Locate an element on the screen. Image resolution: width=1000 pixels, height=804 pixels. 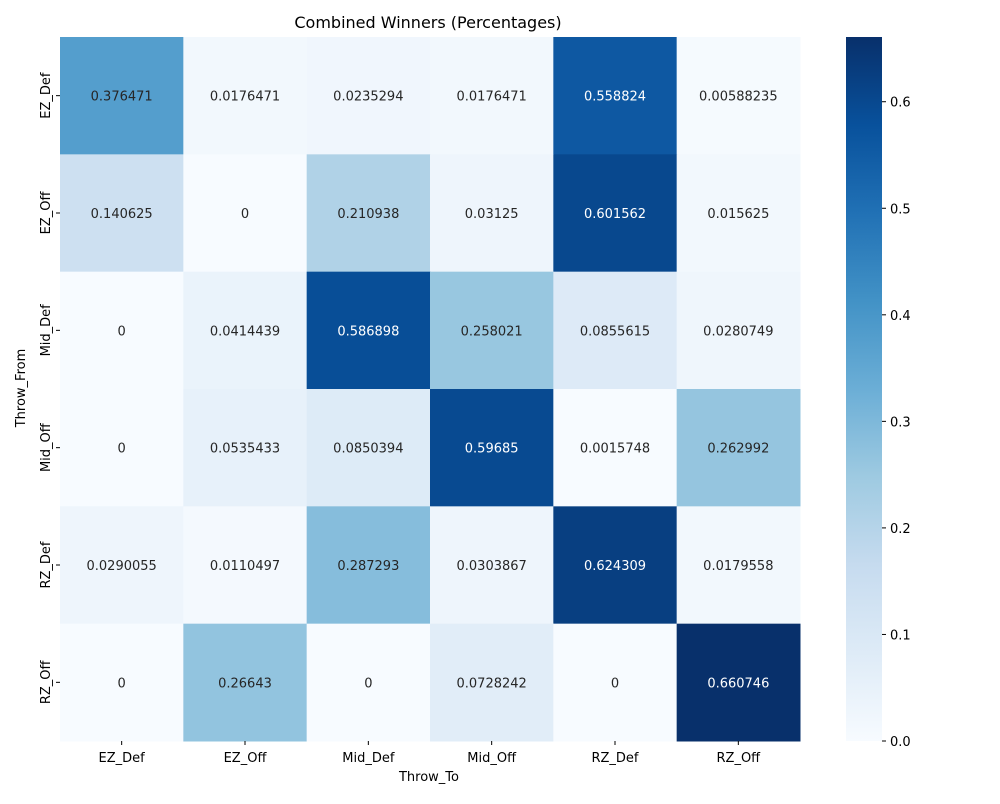
cell-value-label: 0.0535433 is located at coordinates (245, 449).